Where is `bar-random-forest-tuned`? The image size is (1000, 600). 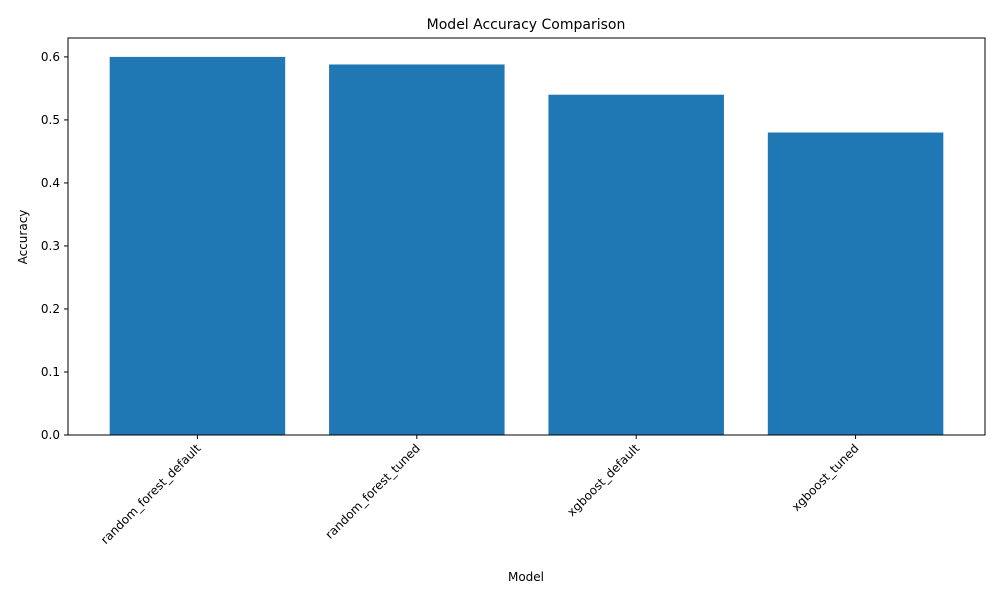 bar-random-forest-tuned is located at coordinates (417, 249).